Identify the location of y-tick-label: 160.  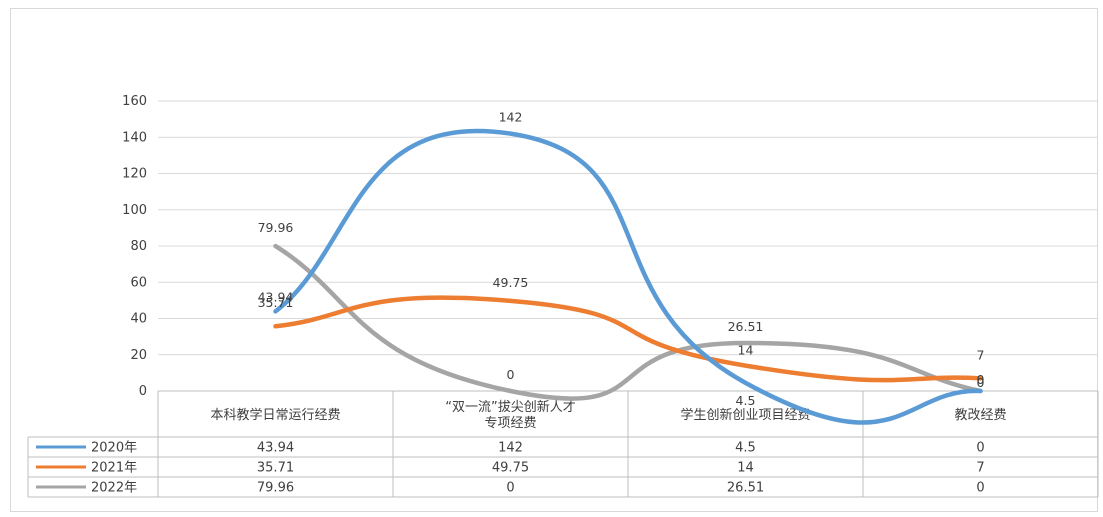
(134, 101).